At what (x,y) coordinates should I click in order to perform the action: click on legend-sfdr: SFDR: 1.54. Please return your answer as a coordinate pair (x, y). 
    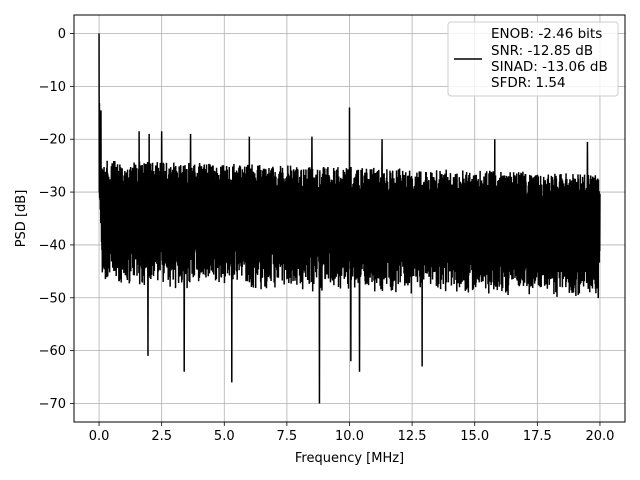
    Looking at the image, I should click on (528, 83).